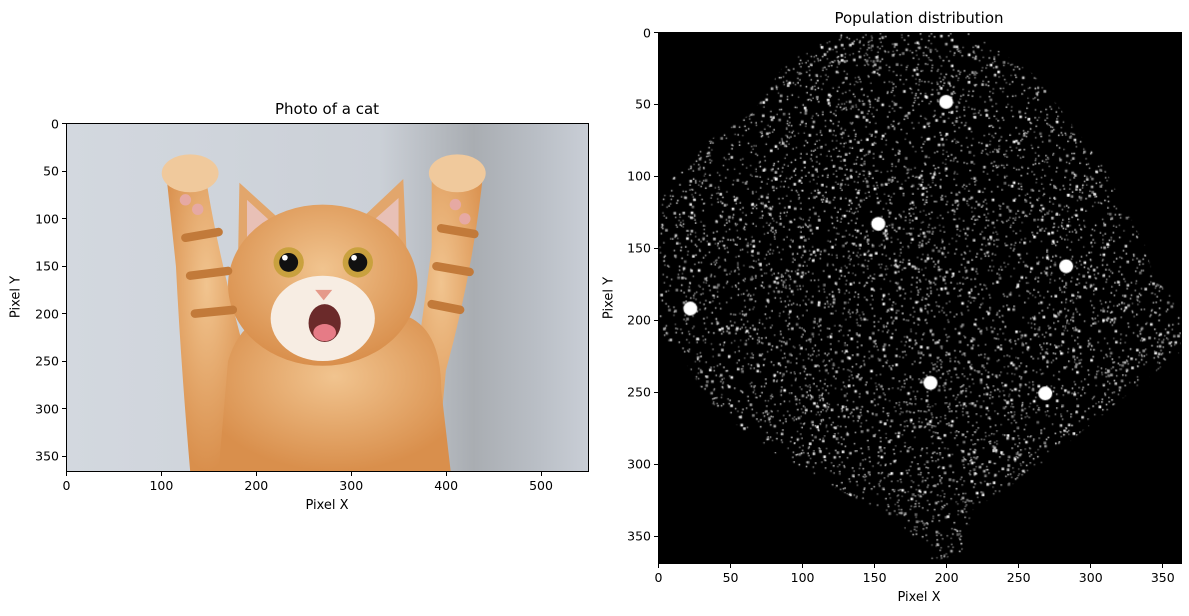 This screenshot has height=616, width=1189. Describe the element at coordinates (1018, 577) in the screenshot. I see `x-tick-label: 250` at that location.